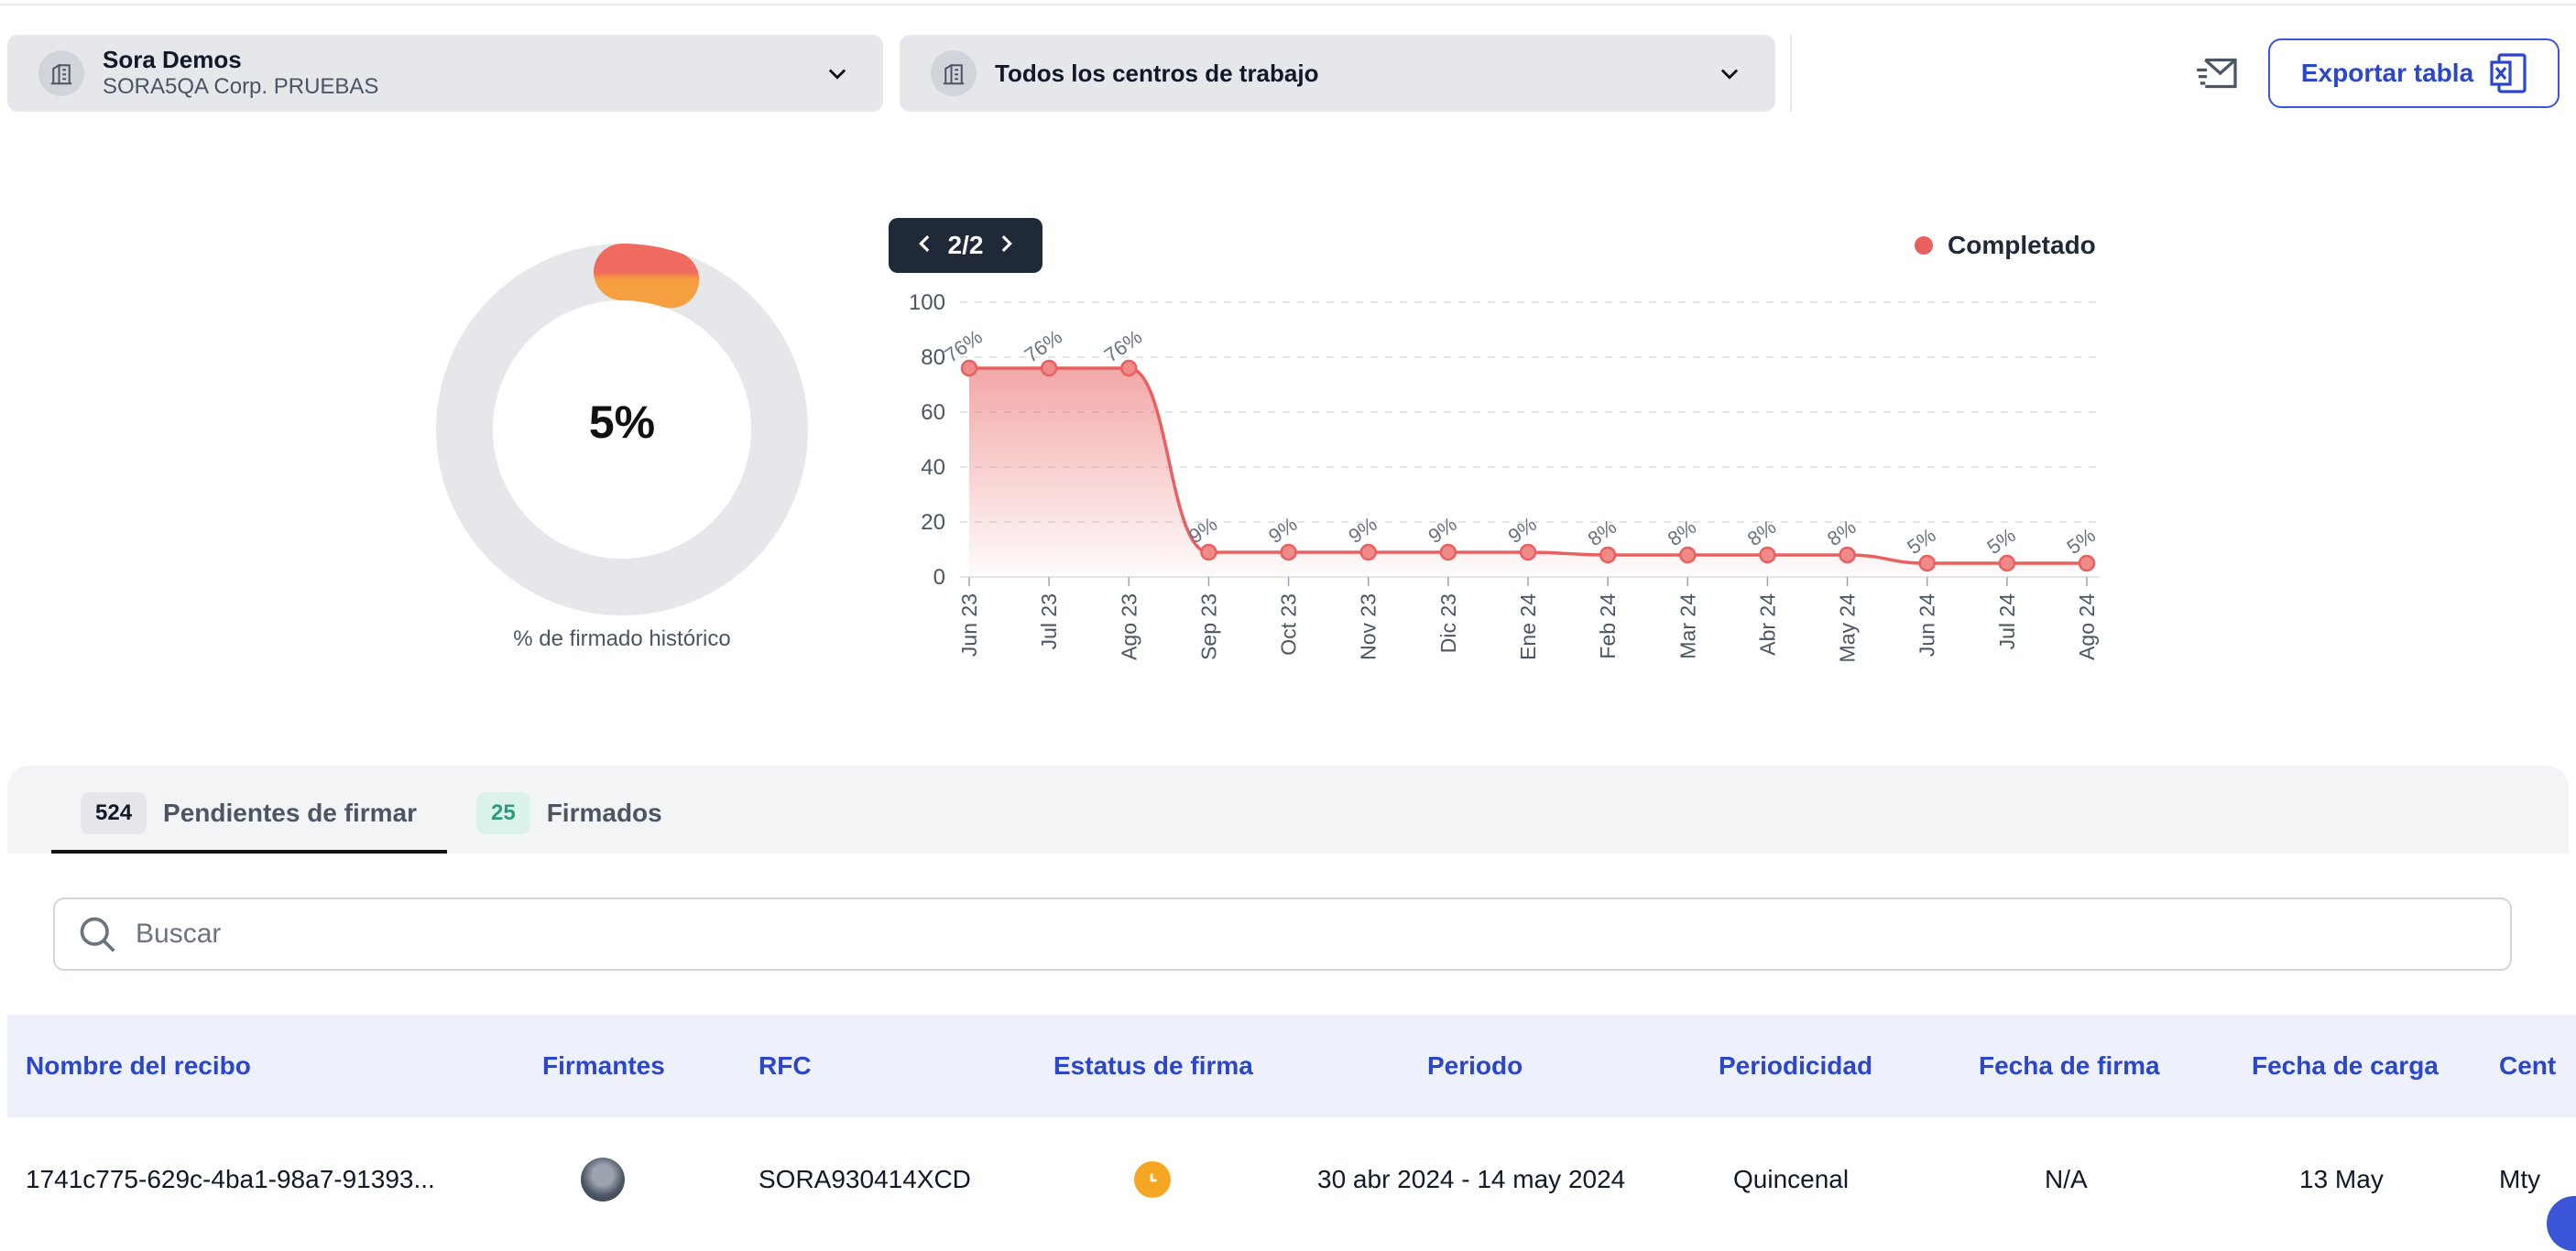 The image size is (2576, 1251). What do you see at coordinates (249, 852) in the screenshot?
I see `active-tab-indicator` at bounding box center [249, 852].